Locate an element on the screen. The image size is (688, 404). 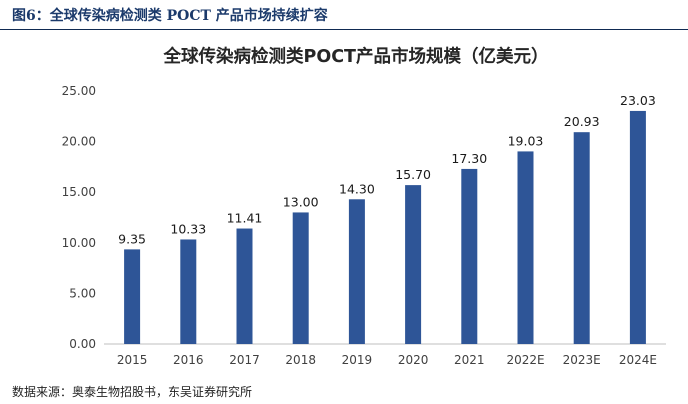
y-tick-label: 25.00 is located at coordinates (79, 91).